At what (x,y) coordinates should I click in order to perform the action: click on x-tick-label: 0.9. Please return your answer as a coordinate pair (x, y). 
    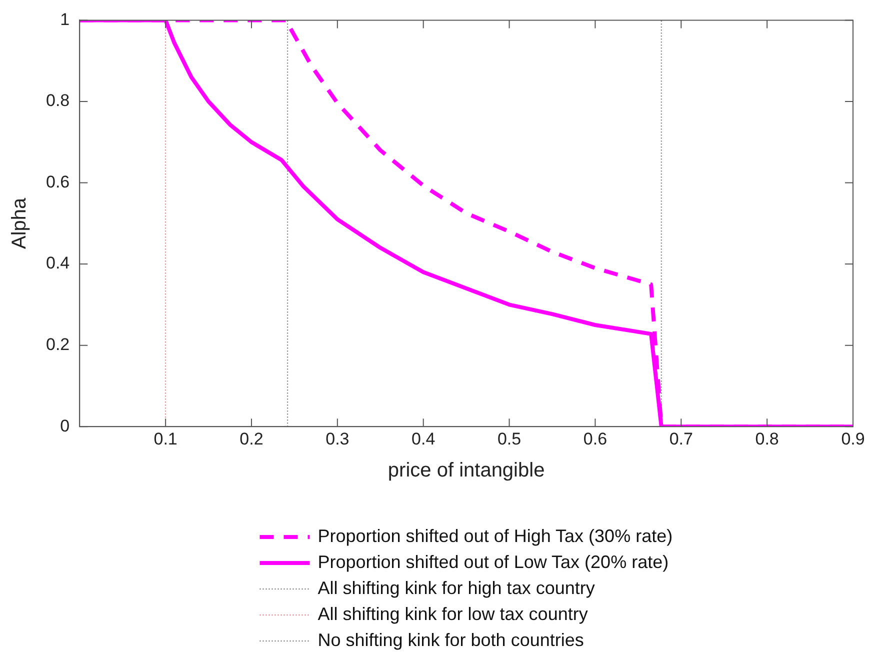
    Looking at the image, I should click on (853, 438).